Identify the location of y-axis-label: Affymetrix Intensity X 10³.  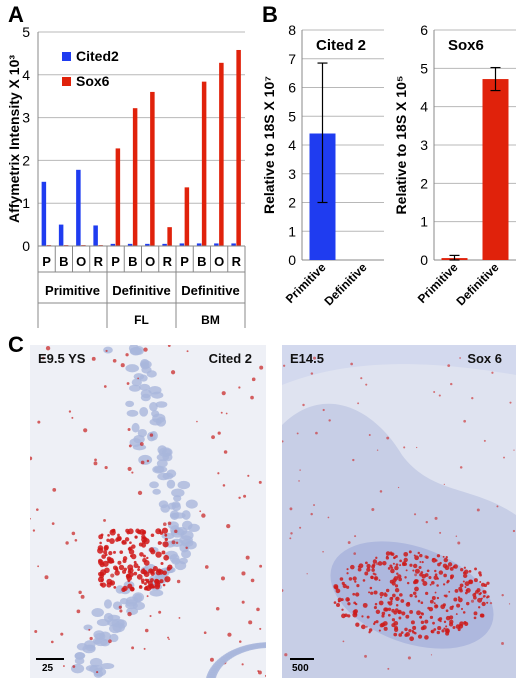
(14, 139).